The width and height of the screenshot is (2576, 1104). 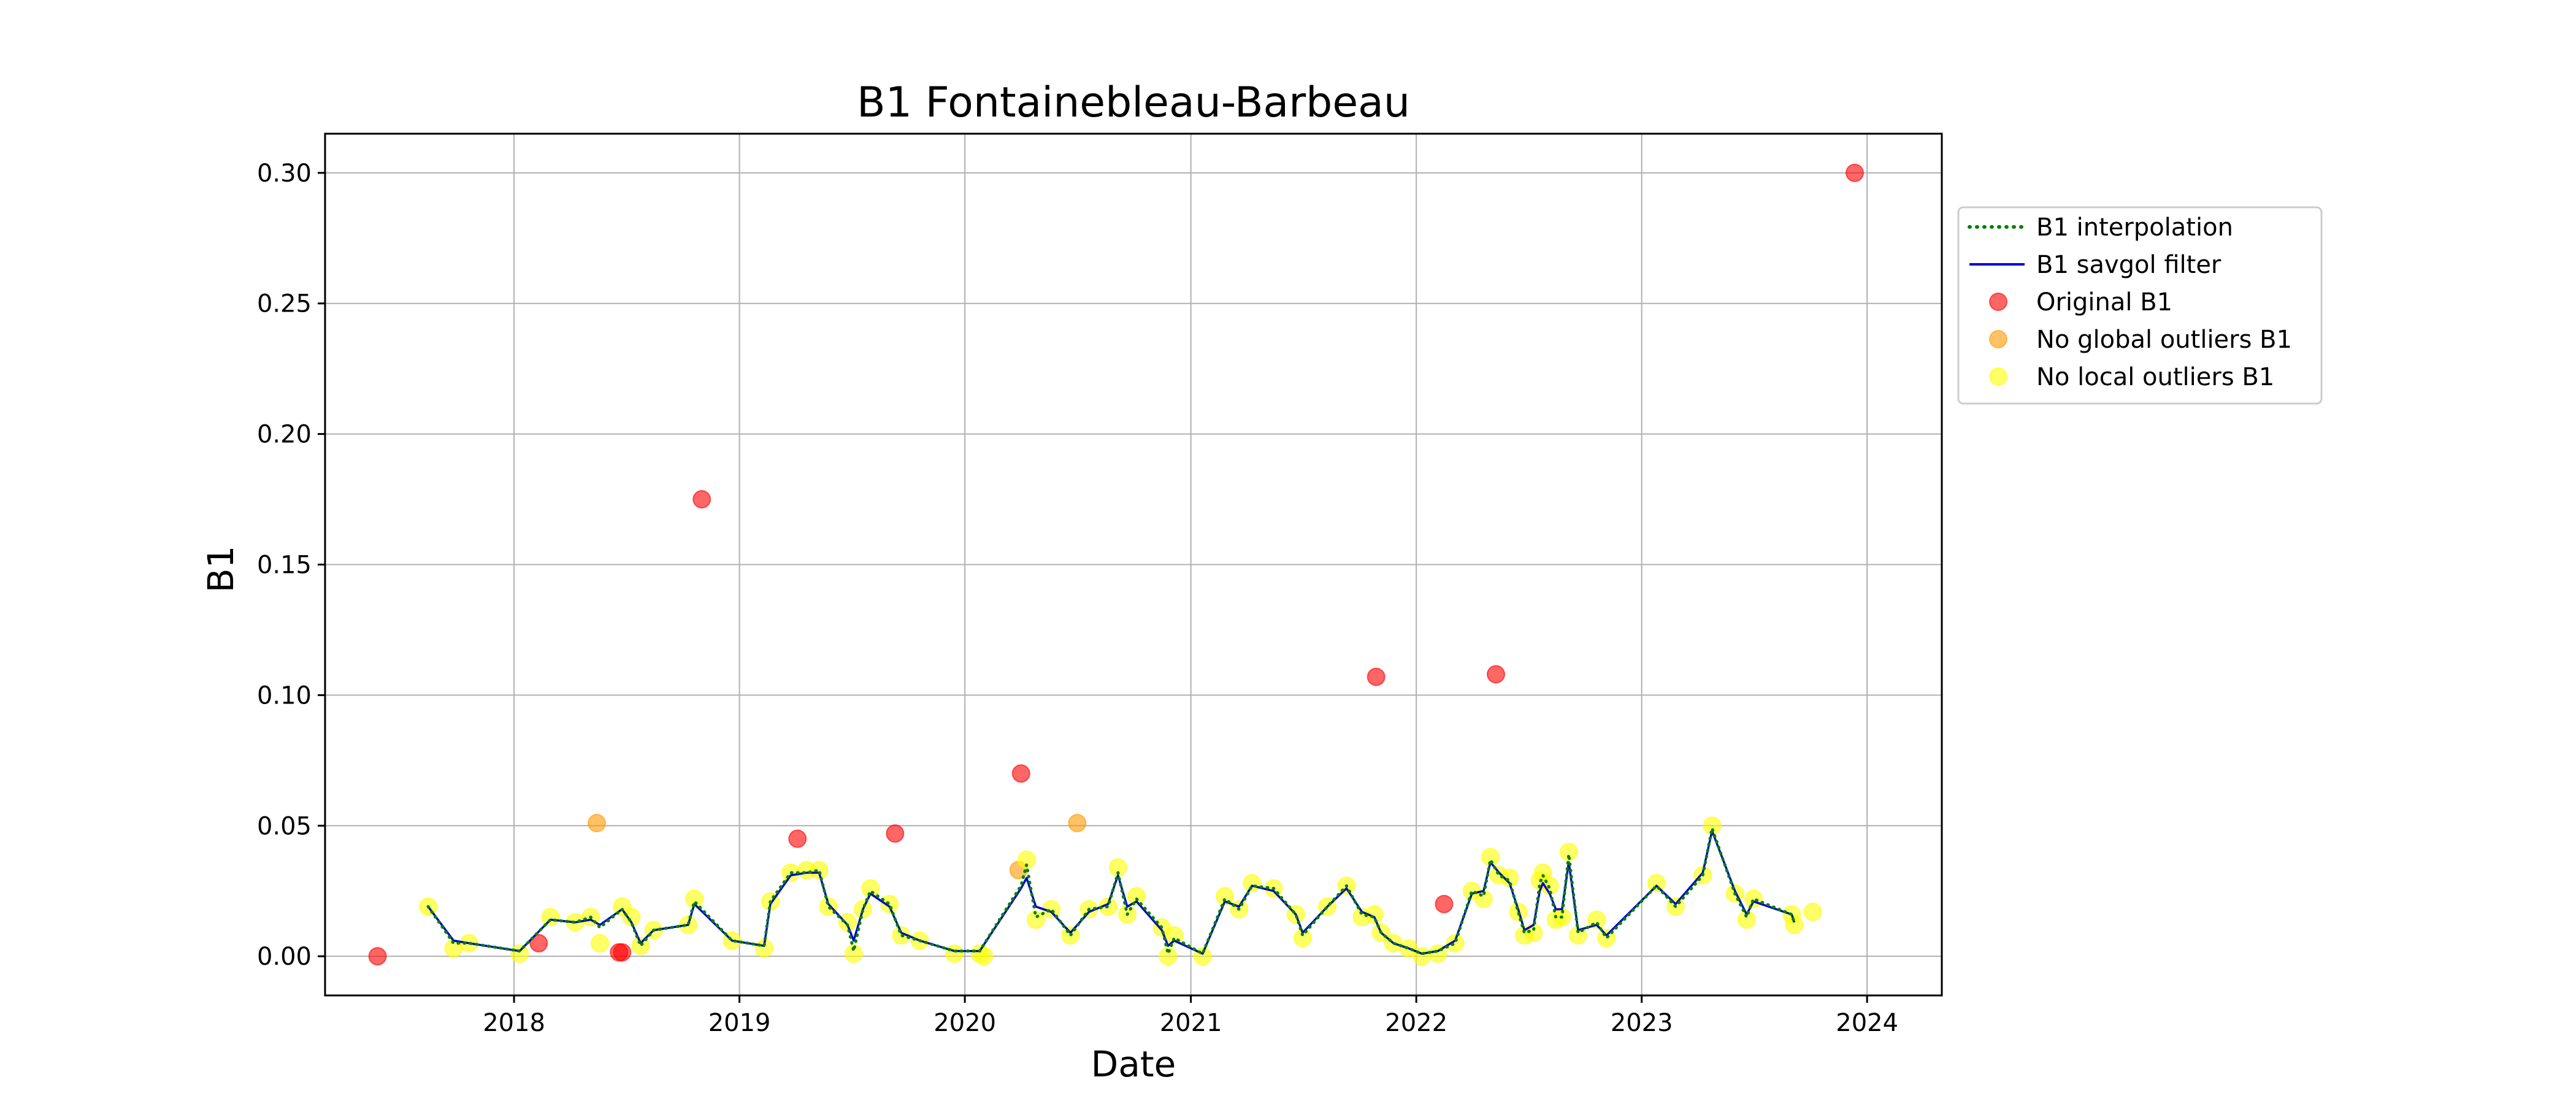 I want to click on y-axis-label: B1, so click(x=221, y=569).